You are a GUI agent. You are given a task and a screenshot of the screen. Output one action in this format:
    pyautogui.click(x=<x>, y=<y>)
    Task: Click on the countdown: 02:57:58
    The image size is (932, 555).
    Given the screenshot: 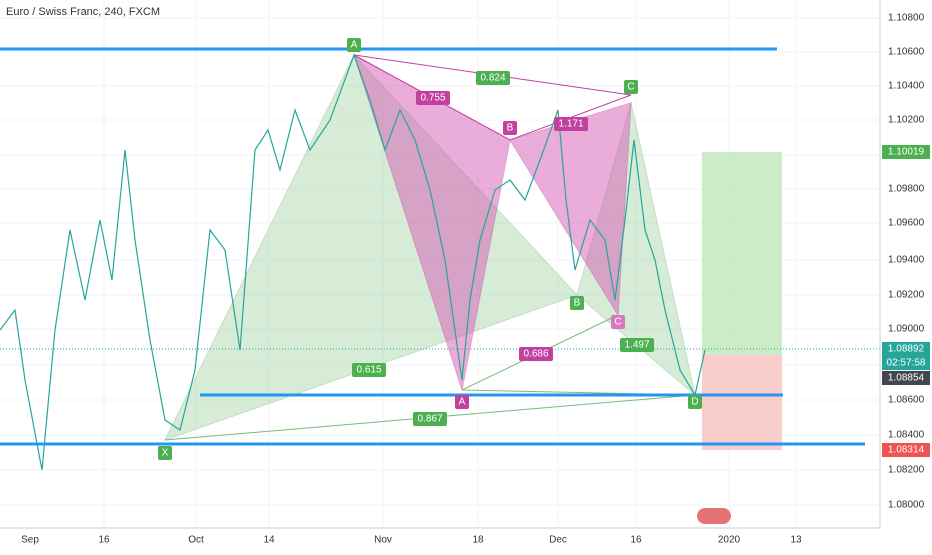 What is the action you would take?
    pyautogui.click(x=906, y=363)
    